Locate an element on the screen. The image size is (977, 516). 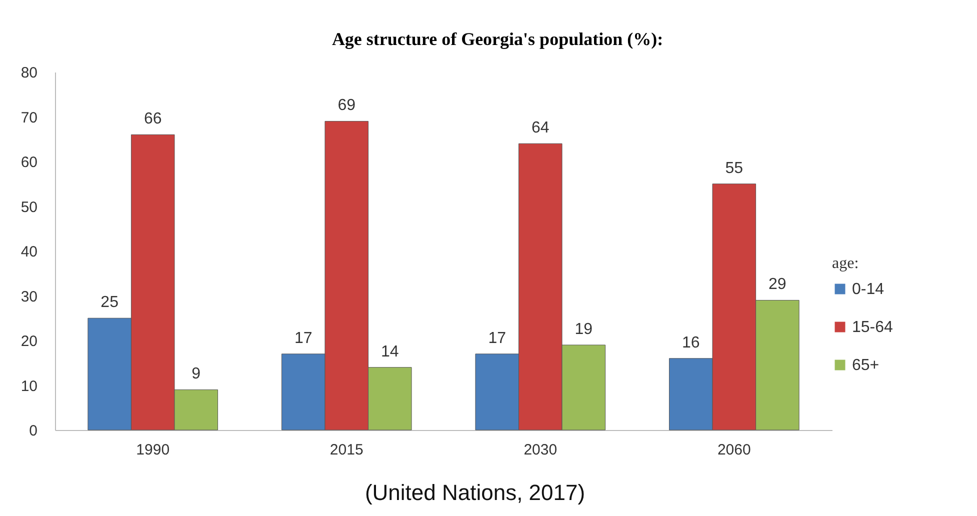
y-tick-label: 50 is located at coordinates (29, 207).